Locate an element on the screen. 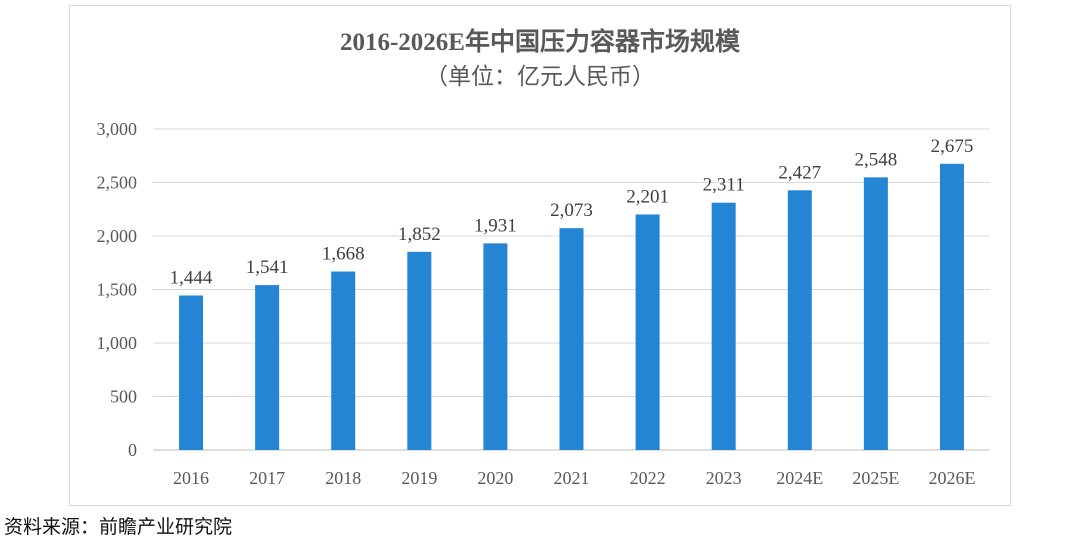  source-note: 资料来源：前瞻产业研究院 is located at coordinates (118, 527).